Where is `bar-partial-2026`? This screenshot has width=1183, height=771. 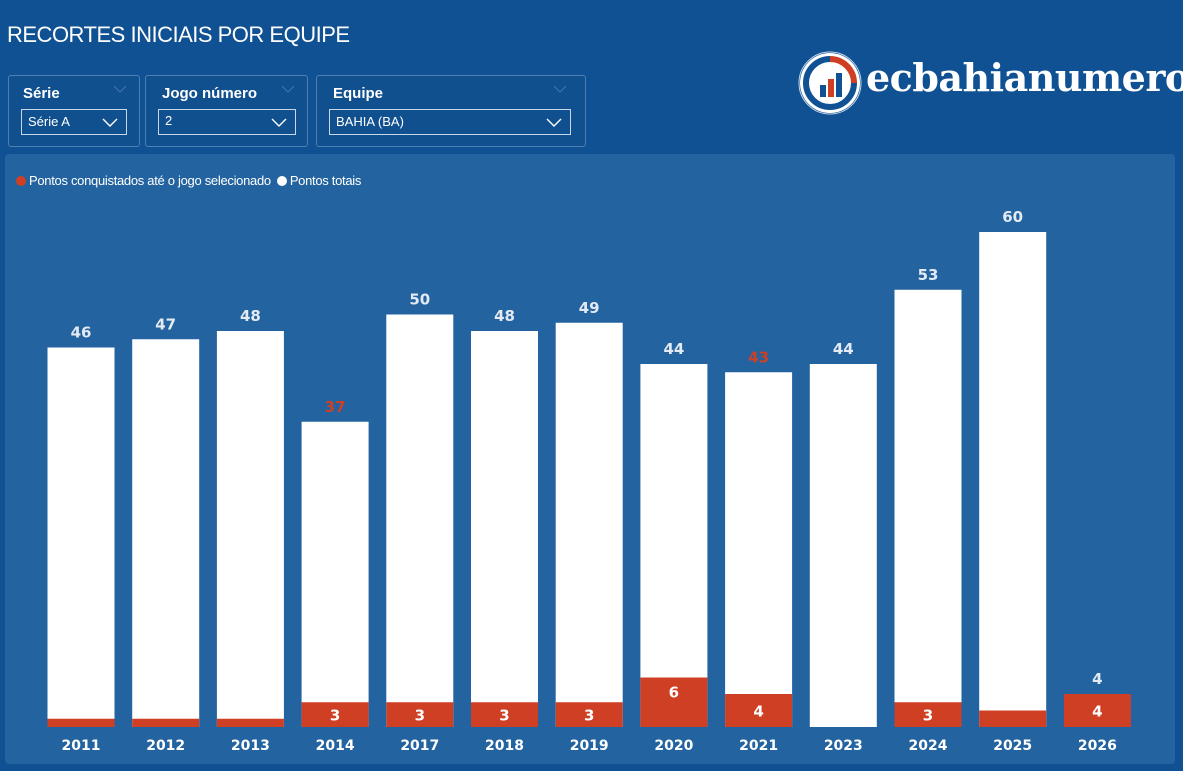
bar-partial-2026 is located at coordinates (1097, 710).